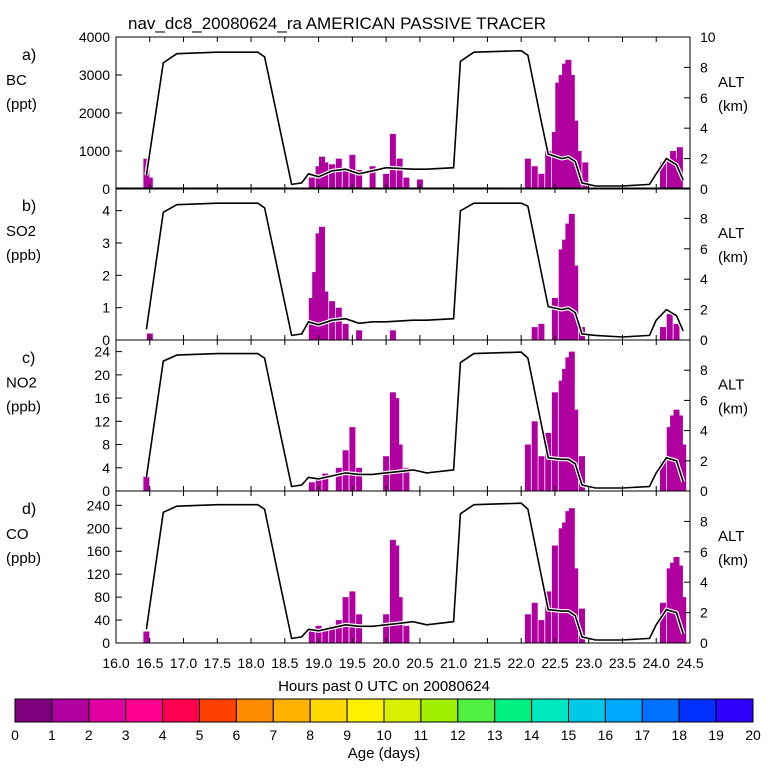  I want to click on panel-letter: d), so click(29, 509).